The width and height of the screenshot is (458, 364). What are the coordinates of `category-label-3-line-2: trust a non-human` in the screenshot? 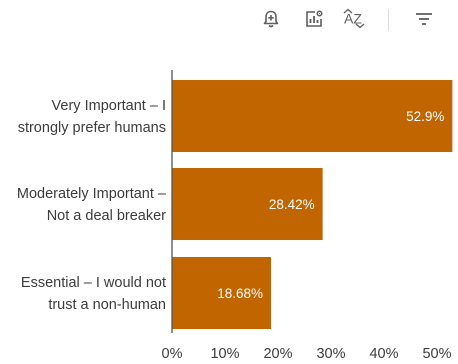 It's located at (107, 305).